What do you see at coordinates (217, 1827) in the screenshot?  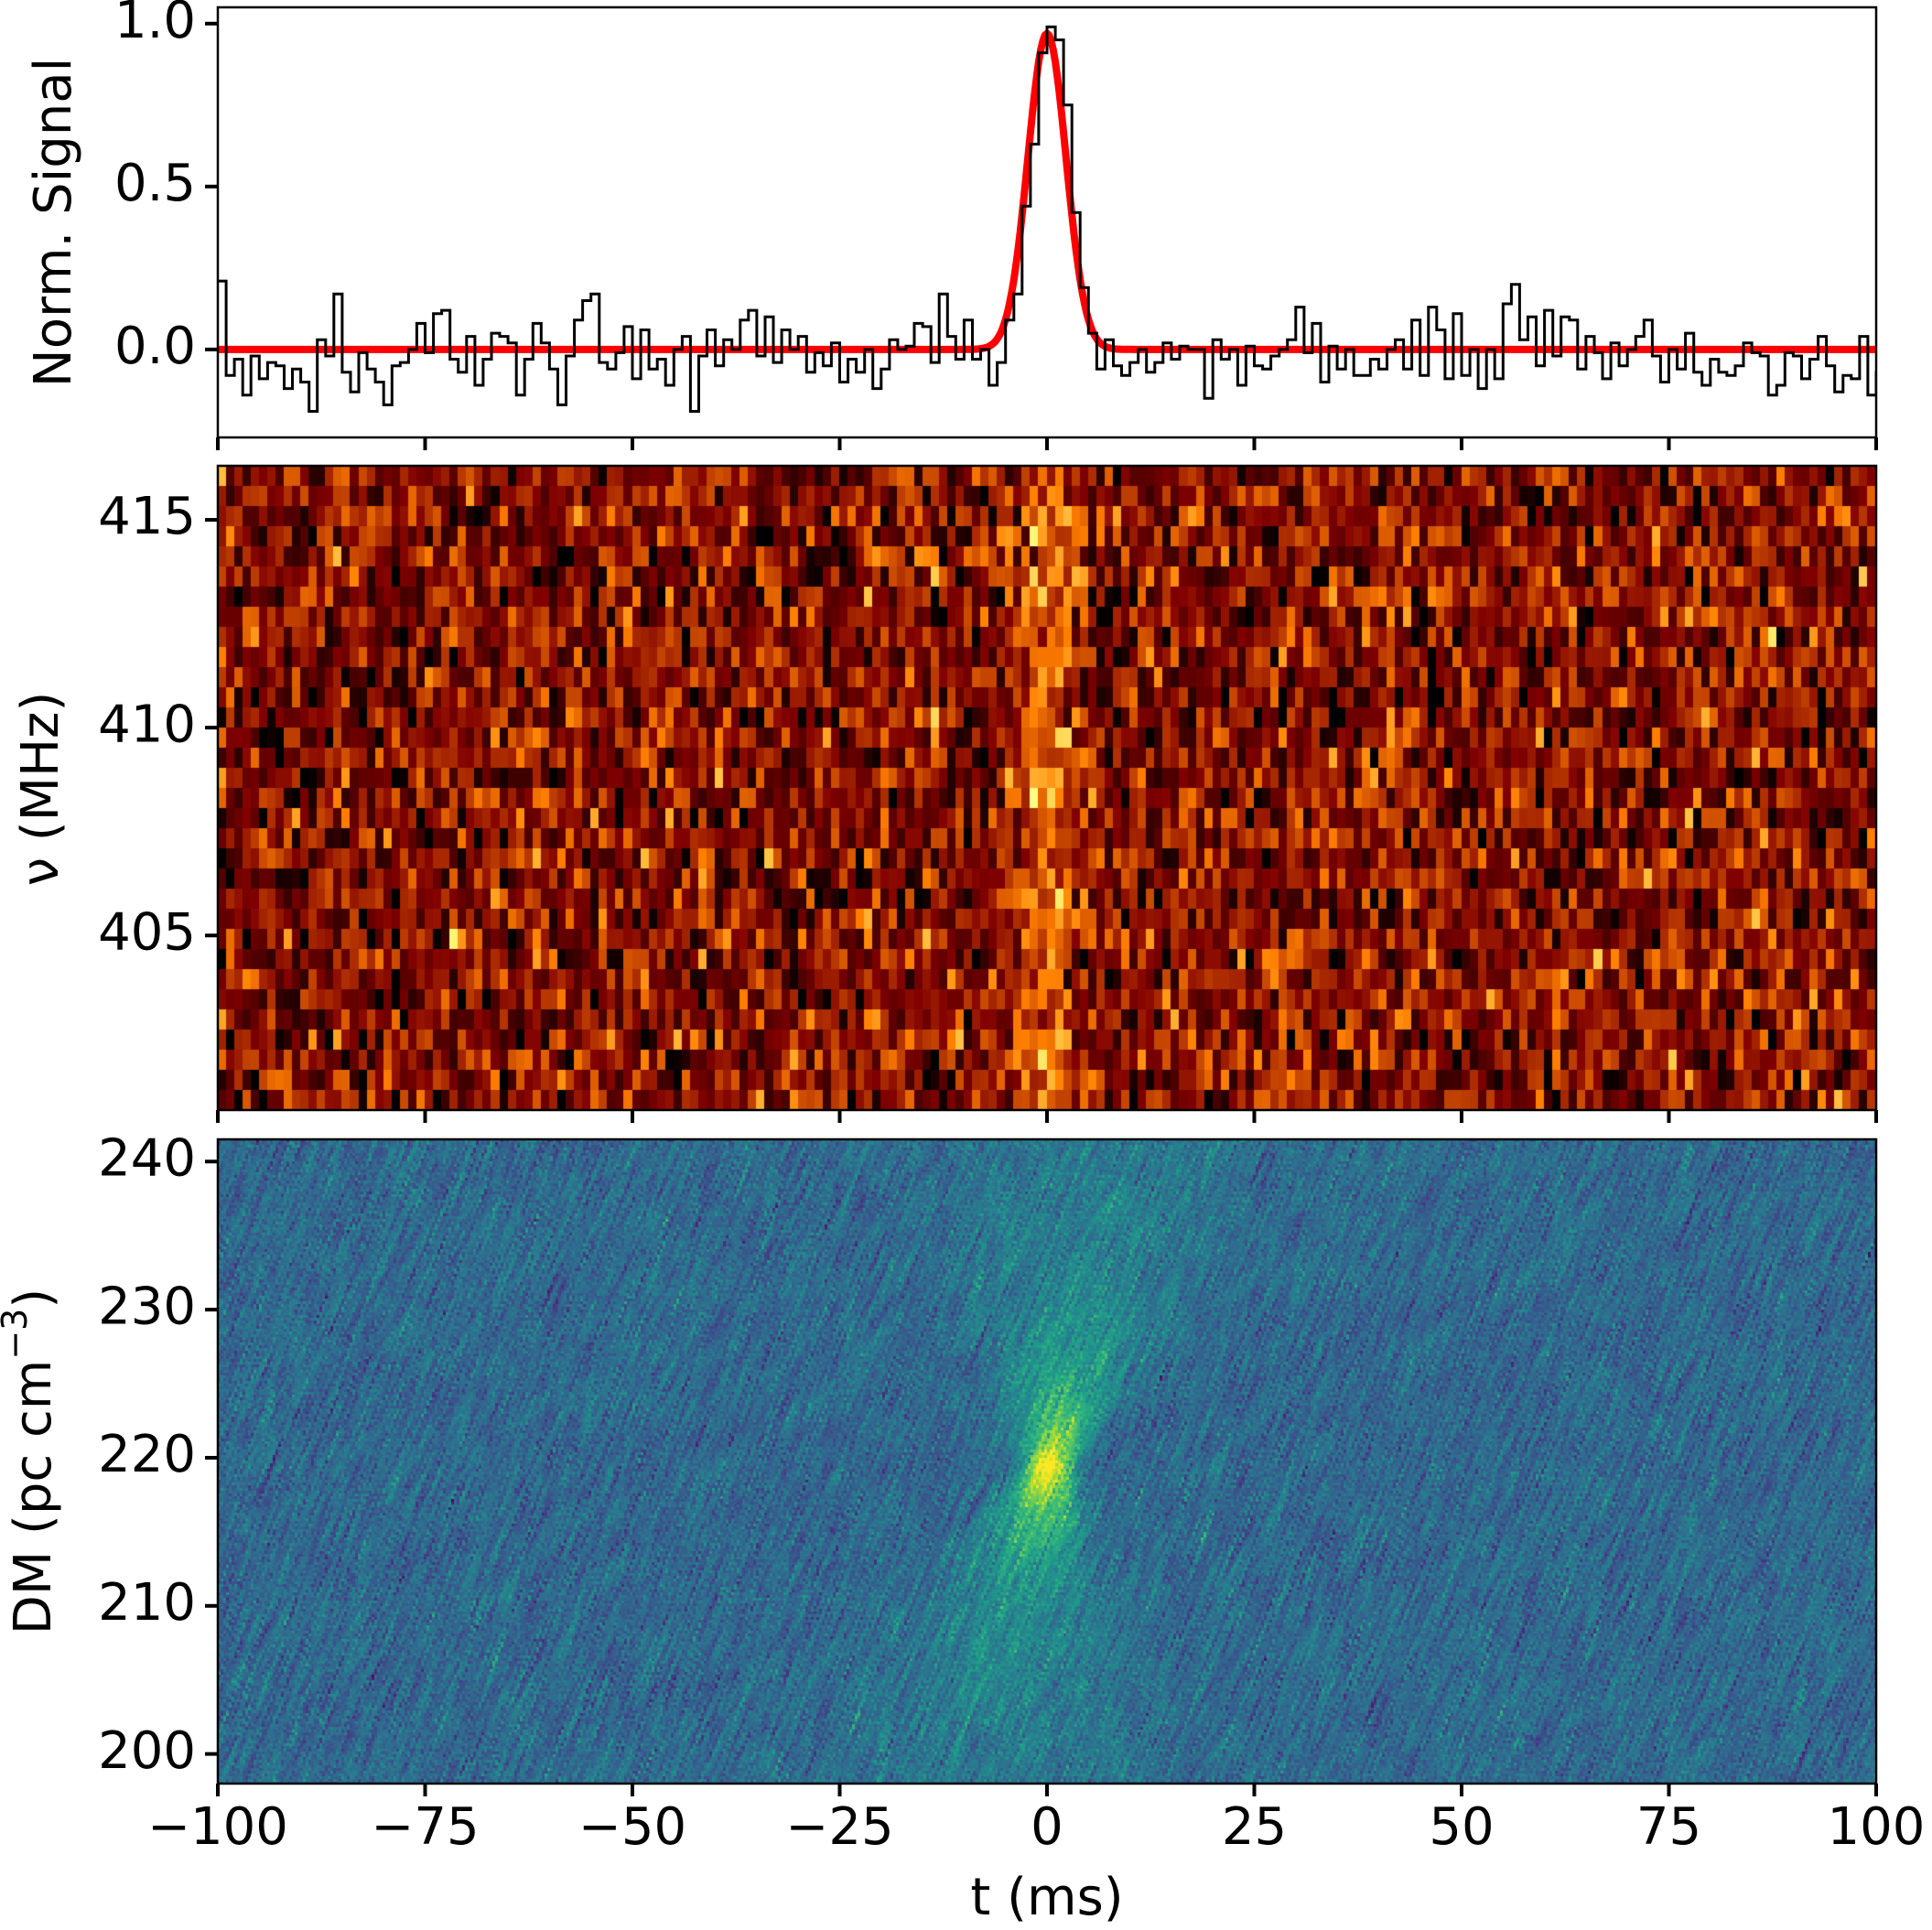 I see `dm-xtick-label: −100` at bounding box center [217, 1827].